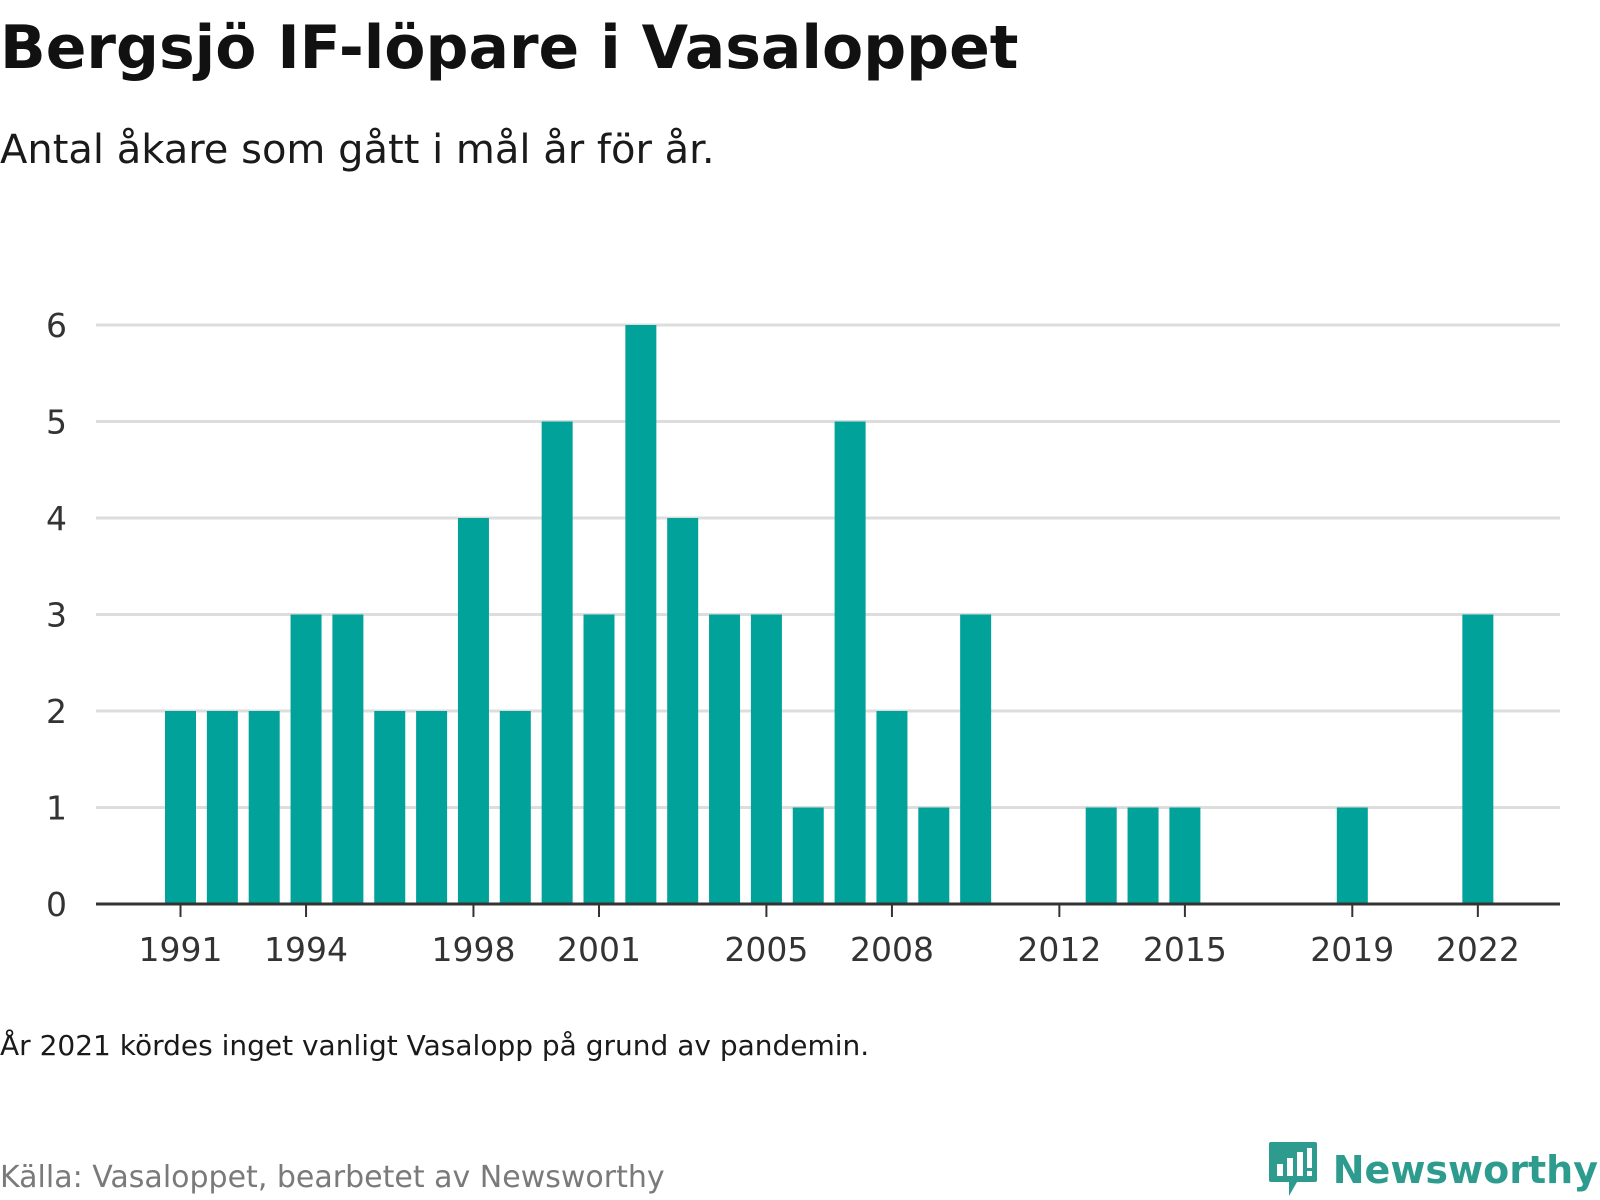 The width and height of the screenshot is (1600, 1200). I want to click on x-tick-label: 2001, so click(599, 949).